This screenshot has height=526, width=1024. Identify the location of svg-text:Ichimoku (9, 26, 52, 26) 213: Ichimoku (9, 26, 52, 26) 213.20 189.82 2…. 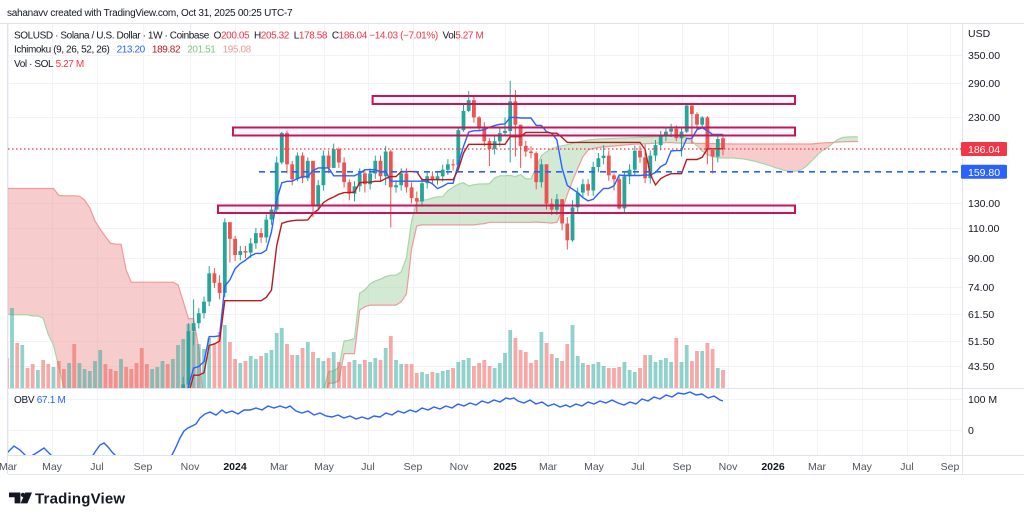
(133, 50).